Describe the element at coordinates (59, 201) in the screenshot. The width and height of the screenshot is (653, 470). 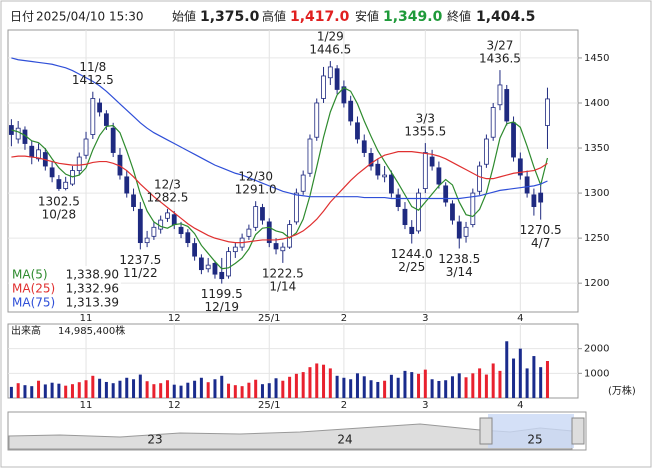
I see `annotation-value: 1302.5` at that location.